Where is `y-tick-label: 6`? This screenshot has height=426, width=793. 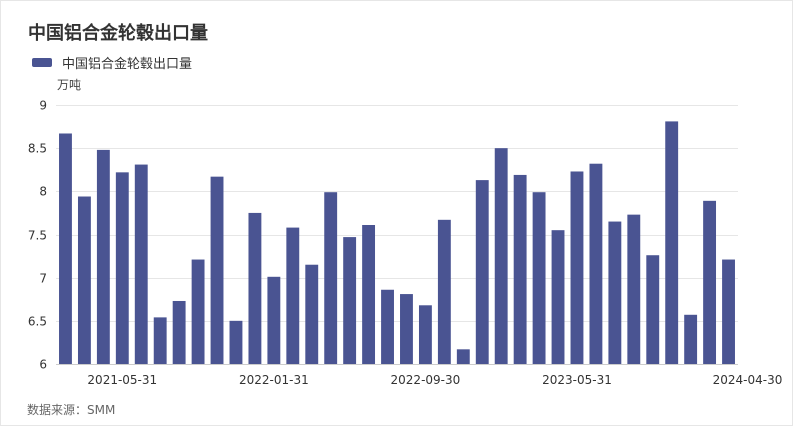 y-tick-label: 6 is located at coordinates (43, 365).